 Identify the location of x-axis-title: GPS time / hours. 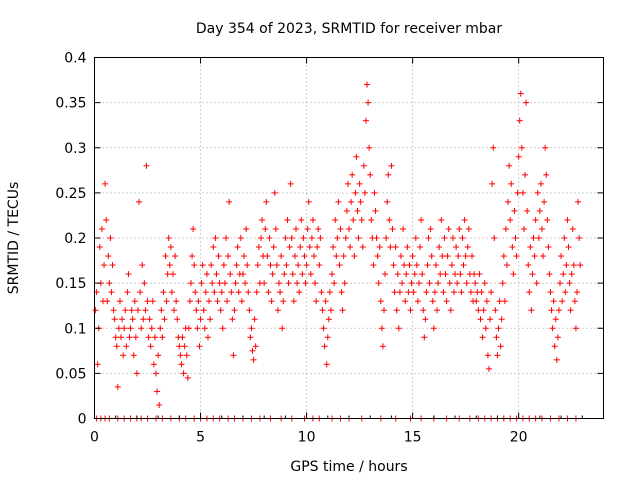
(348, 467).